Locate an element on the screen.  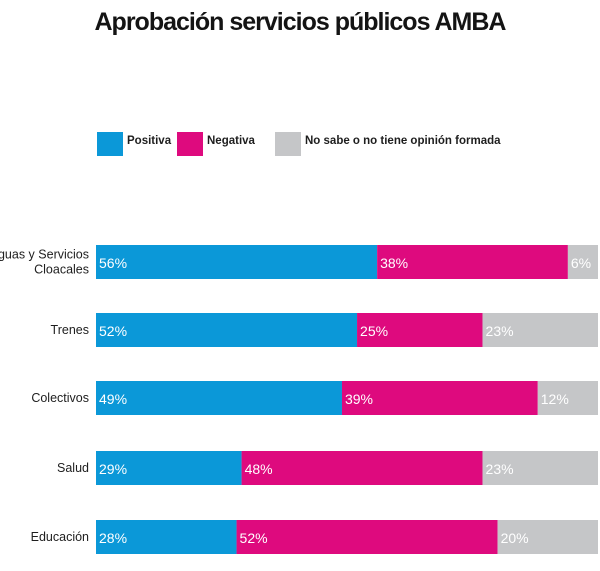
data-label-salud-positiva: 29% is located at coordinates (113, 469).